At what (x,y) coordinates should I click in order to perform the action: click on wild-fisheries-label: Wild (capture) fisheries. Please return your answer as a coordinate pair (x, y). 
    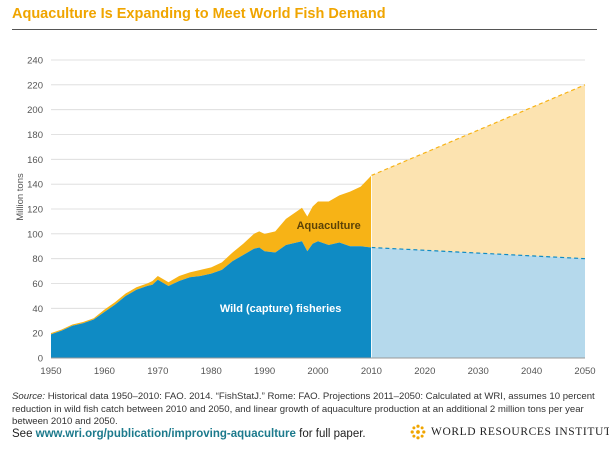
    Looking at the image, I should click on (281, 309).